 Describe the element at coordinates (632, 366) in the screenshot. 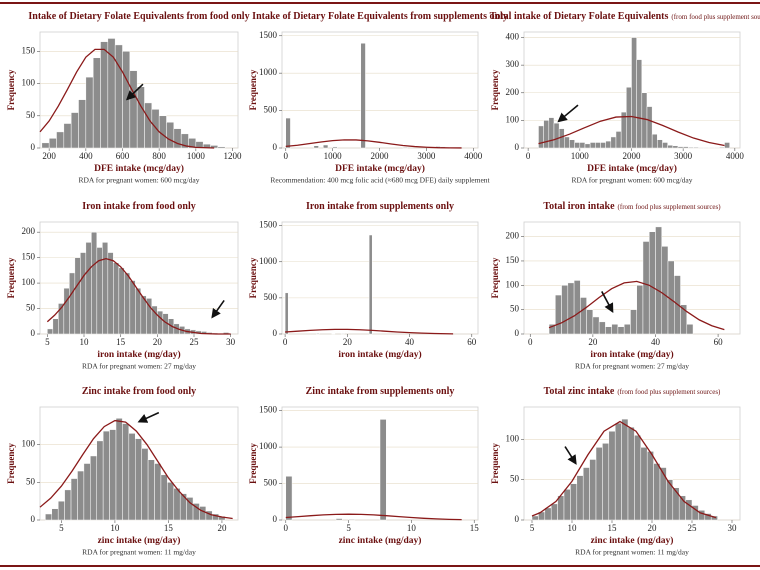

I see `note: RDA for pregnant women: 27 mg/day` at that location.